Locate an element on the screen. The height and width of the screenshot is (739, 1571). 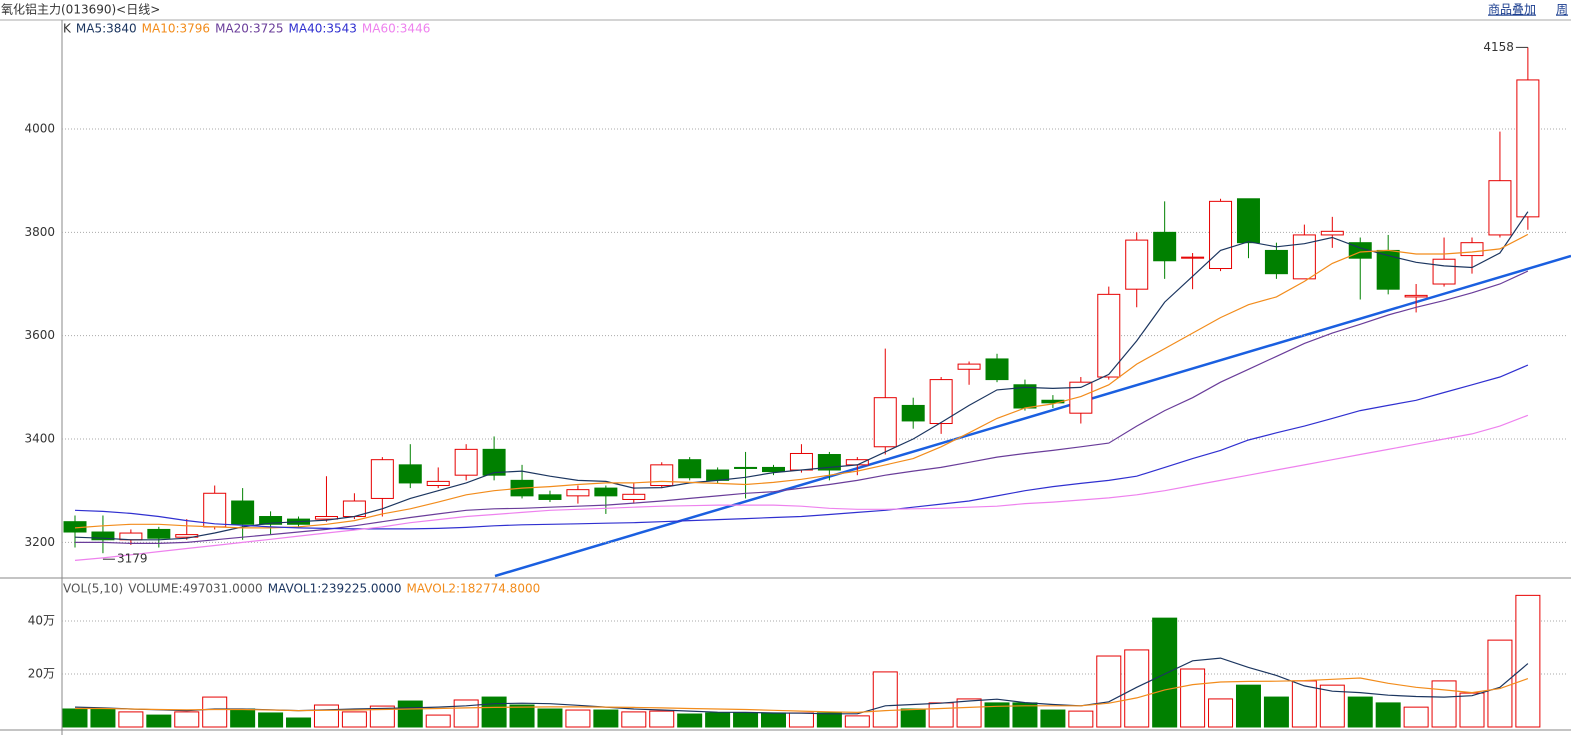
legend-entry: VOLUME:497031.0000 is located at coordinates (195, 589).